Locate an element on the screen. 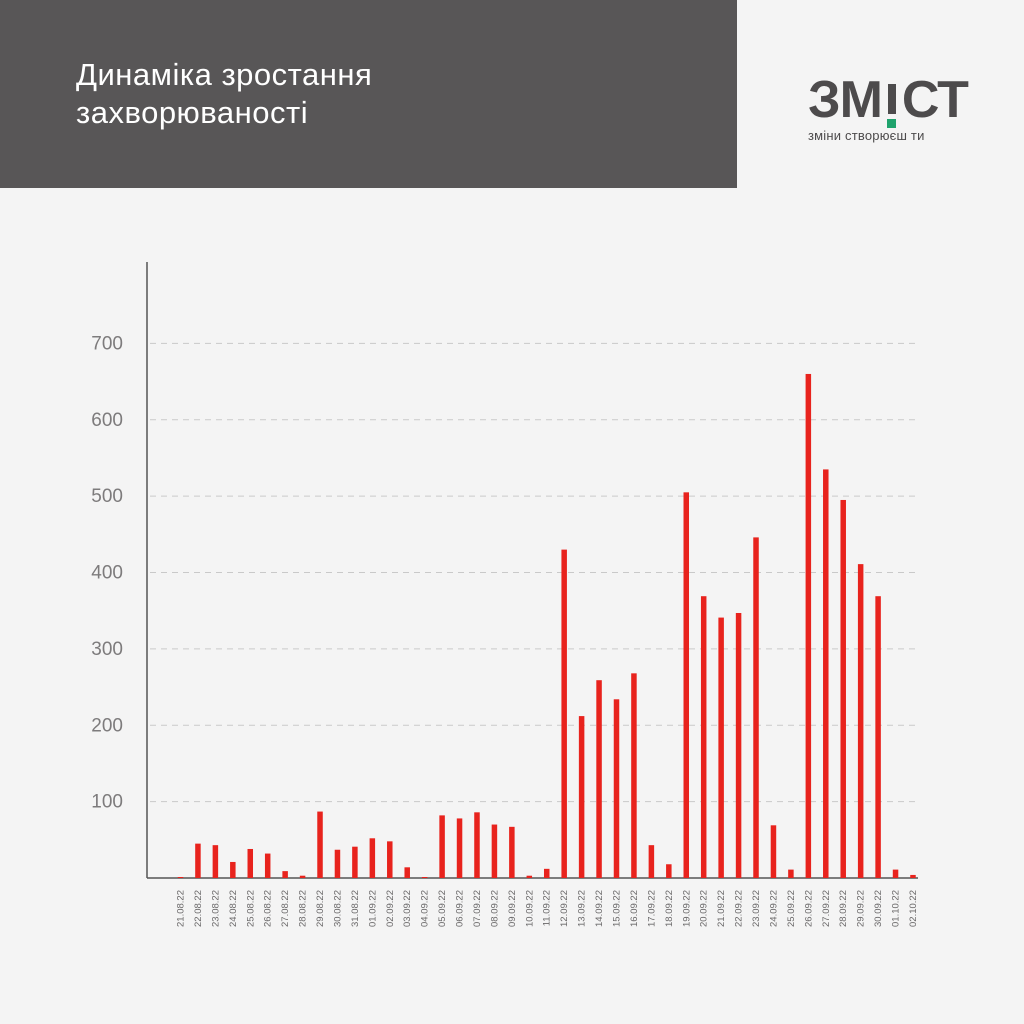  logo-tagline: зміни створюєш ти is located at coordinates (866, 135).